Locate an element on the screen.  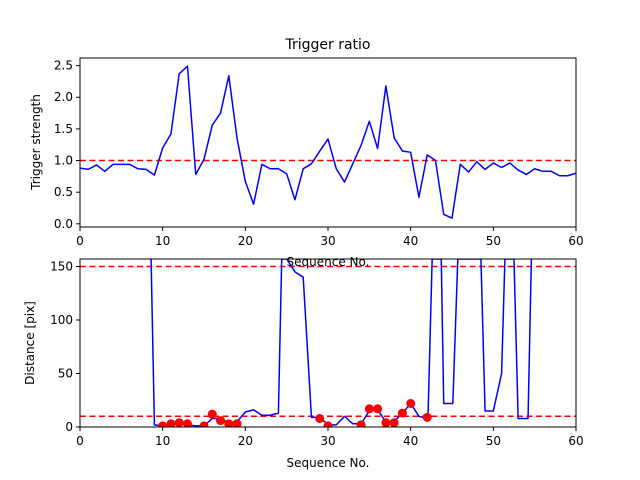
top-chart-x-tick-label: 30 is located at coordinates (327, 241).